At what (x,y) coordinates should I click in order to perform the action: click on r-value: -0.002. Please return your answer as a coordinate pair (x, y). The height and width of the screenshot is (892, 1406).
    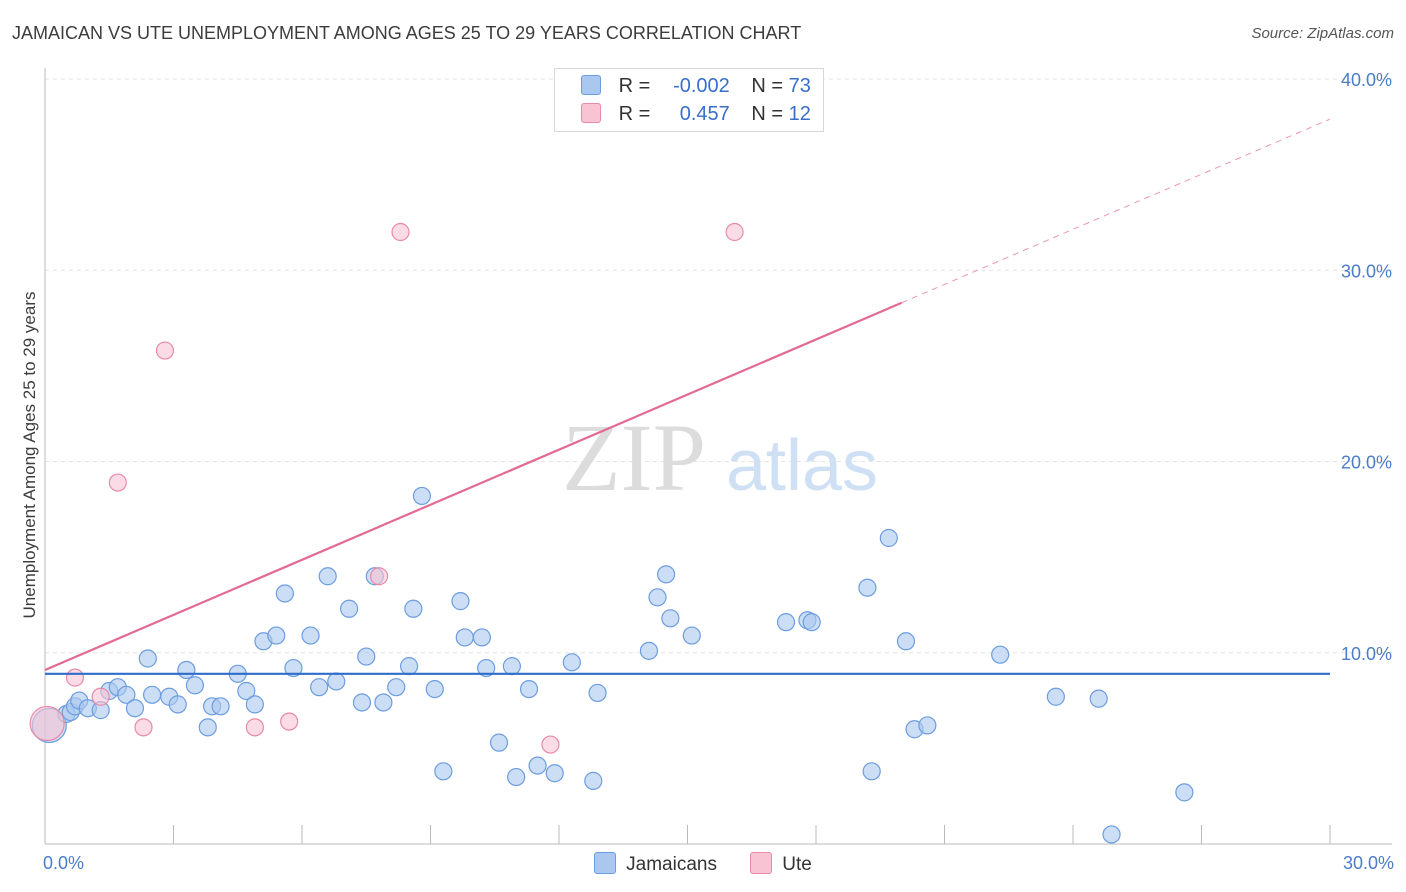
    Looking at the image, I should click on (701, 86).